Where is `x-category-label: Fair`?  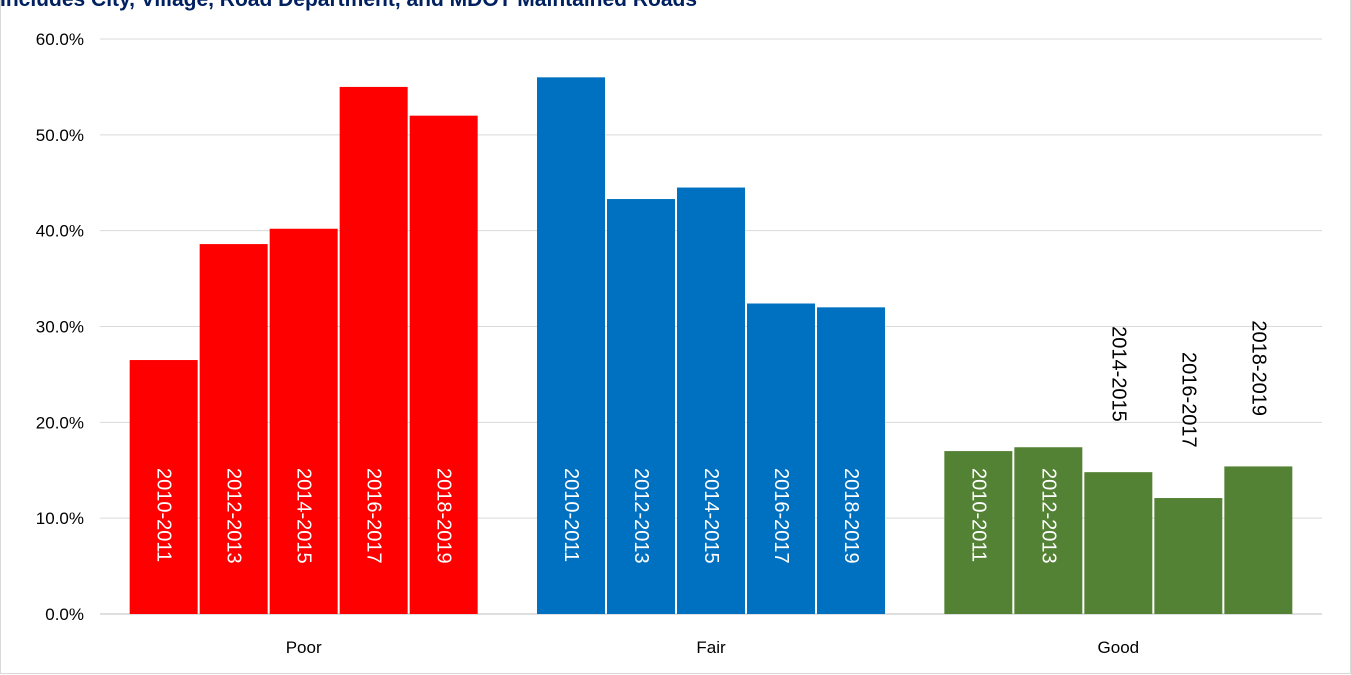 x-category-label: Fair is located at coordinates (711, 647).